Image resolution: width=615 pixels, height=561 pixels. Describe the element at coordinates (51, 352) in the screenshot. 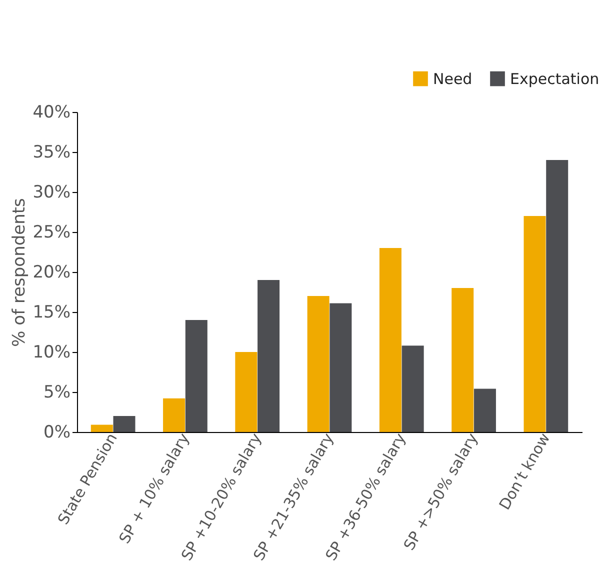

I see `y-tick-label: 10%` at that location.